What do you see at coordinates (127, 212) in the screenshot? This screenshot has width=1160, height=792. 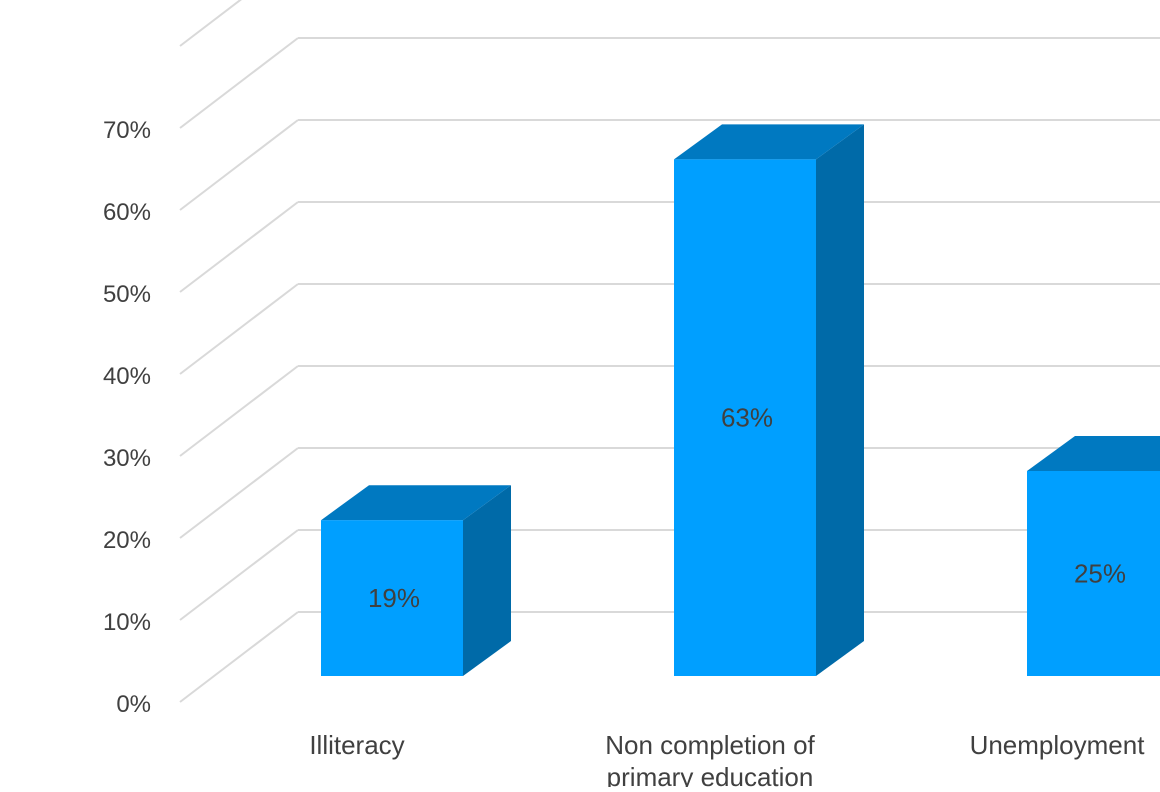 I see `y-tick-label: 60%` at bounding box center [127, 212].